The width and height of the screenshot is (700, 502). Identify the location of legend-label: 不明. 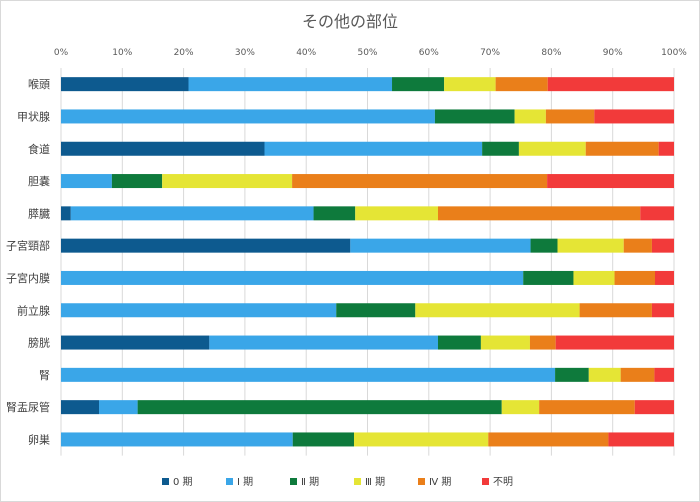
(503, 482).